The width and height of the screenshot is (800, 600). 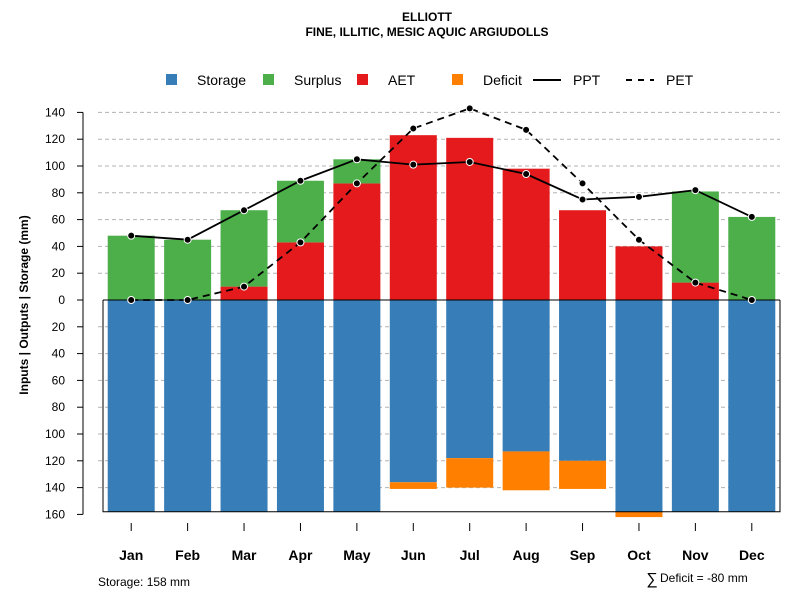 What do you see at coordinates (300, 555) in the screenshot?
I see `x-tick-label: Apr` at bounding box center [300, 555].